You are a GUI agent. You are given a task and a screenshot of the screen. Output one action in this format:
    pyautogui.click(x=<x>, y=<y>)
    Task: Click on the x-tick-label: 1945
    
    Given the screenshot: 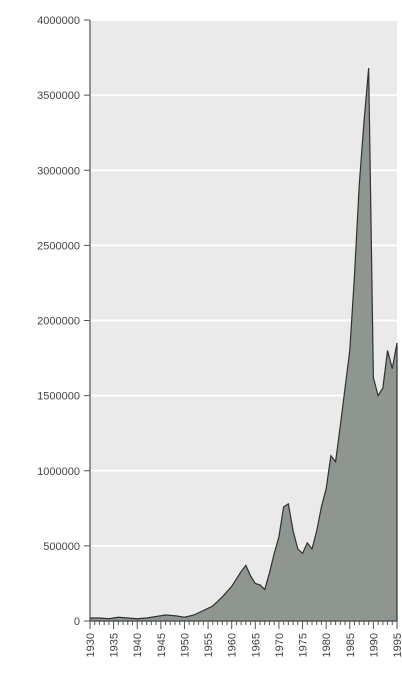 What is the action you would take?
    pyautogui.click(x=162, y=645)
    